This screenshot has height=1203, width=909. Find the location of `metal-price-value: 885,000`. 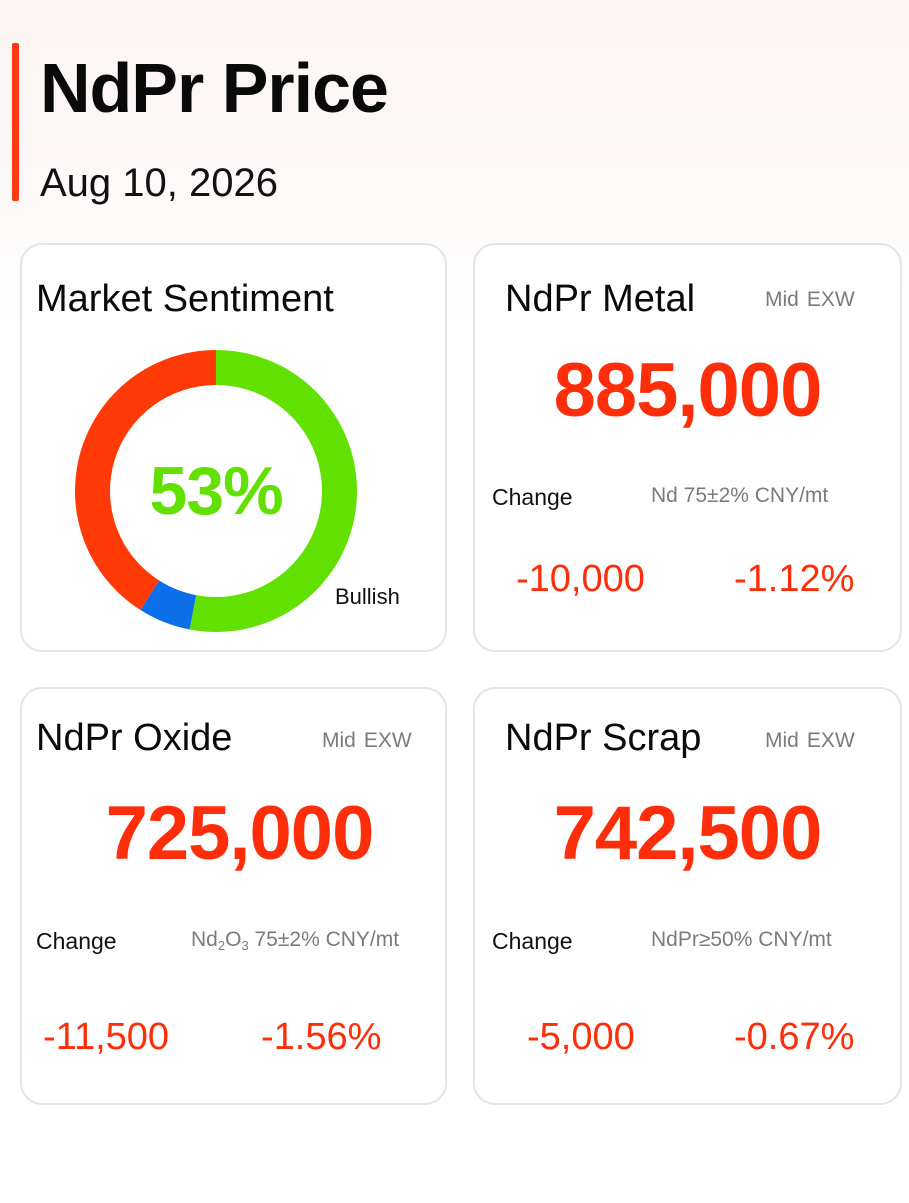

metal-price-value: 885,000 is located at coordinates (688, 390).